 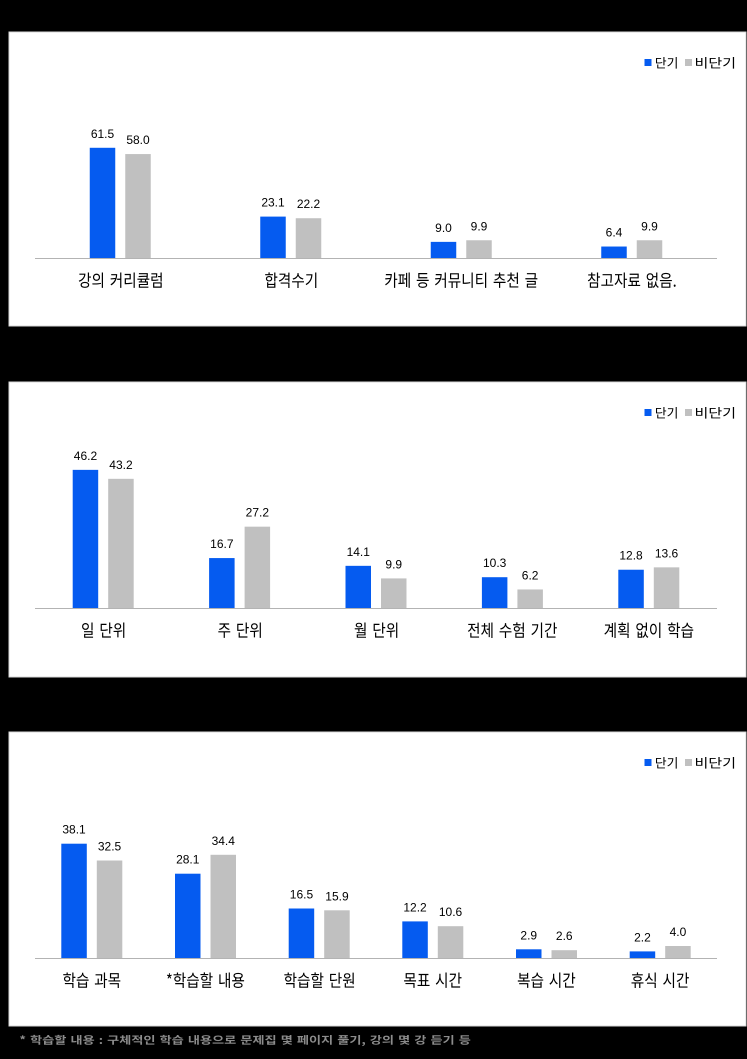 I want to click on svg-text: 16.5, so click(x=302, y=895).